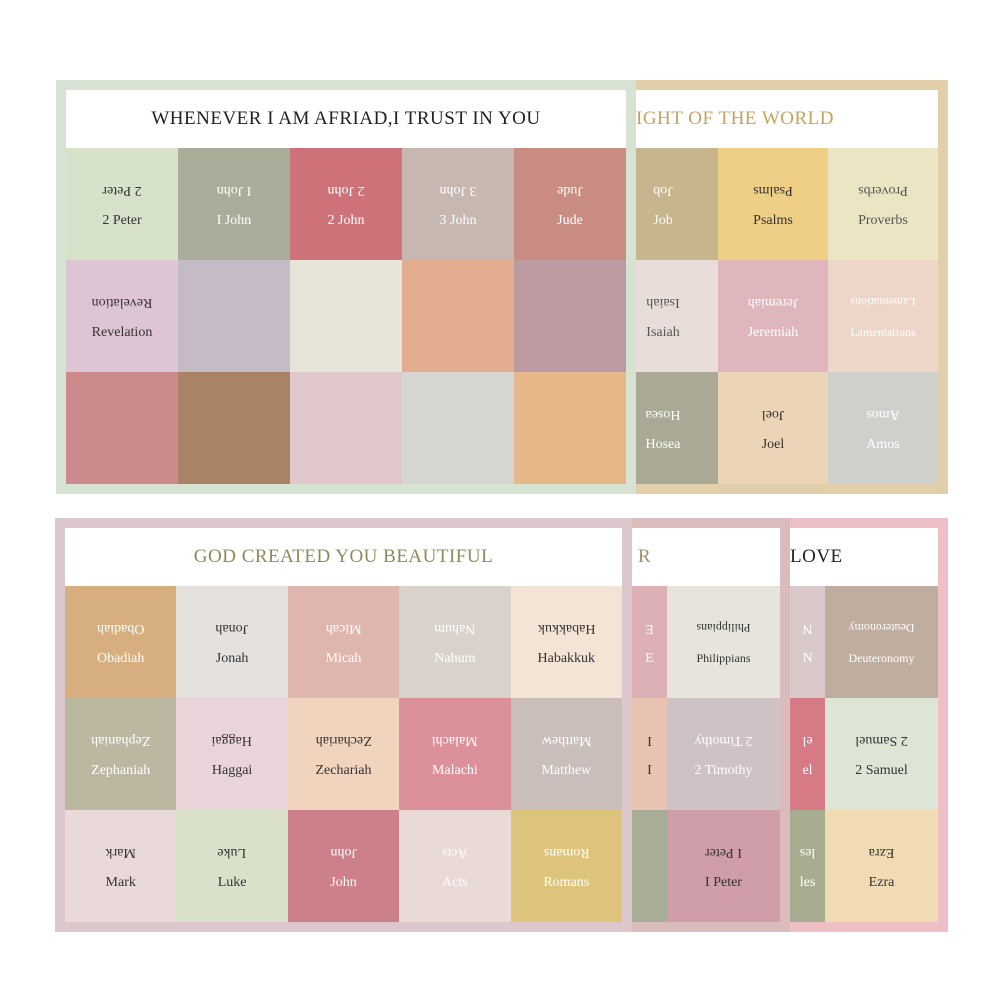 The image size is (1002, 1002). Describe the element at coordinates (121, 754) in the screenshot. I see `bible-tab: Zephaniah Zephaniah` at that location.